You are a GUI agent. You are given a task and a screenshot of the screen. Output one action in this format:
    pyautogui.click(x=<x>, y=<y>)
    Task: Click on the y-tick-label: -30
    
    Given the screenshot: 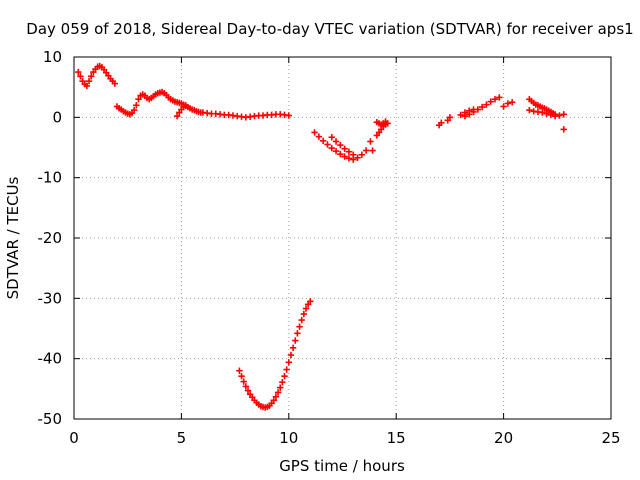 What is the action you would take?
    pyautogui.click(x=50, y=298)
    